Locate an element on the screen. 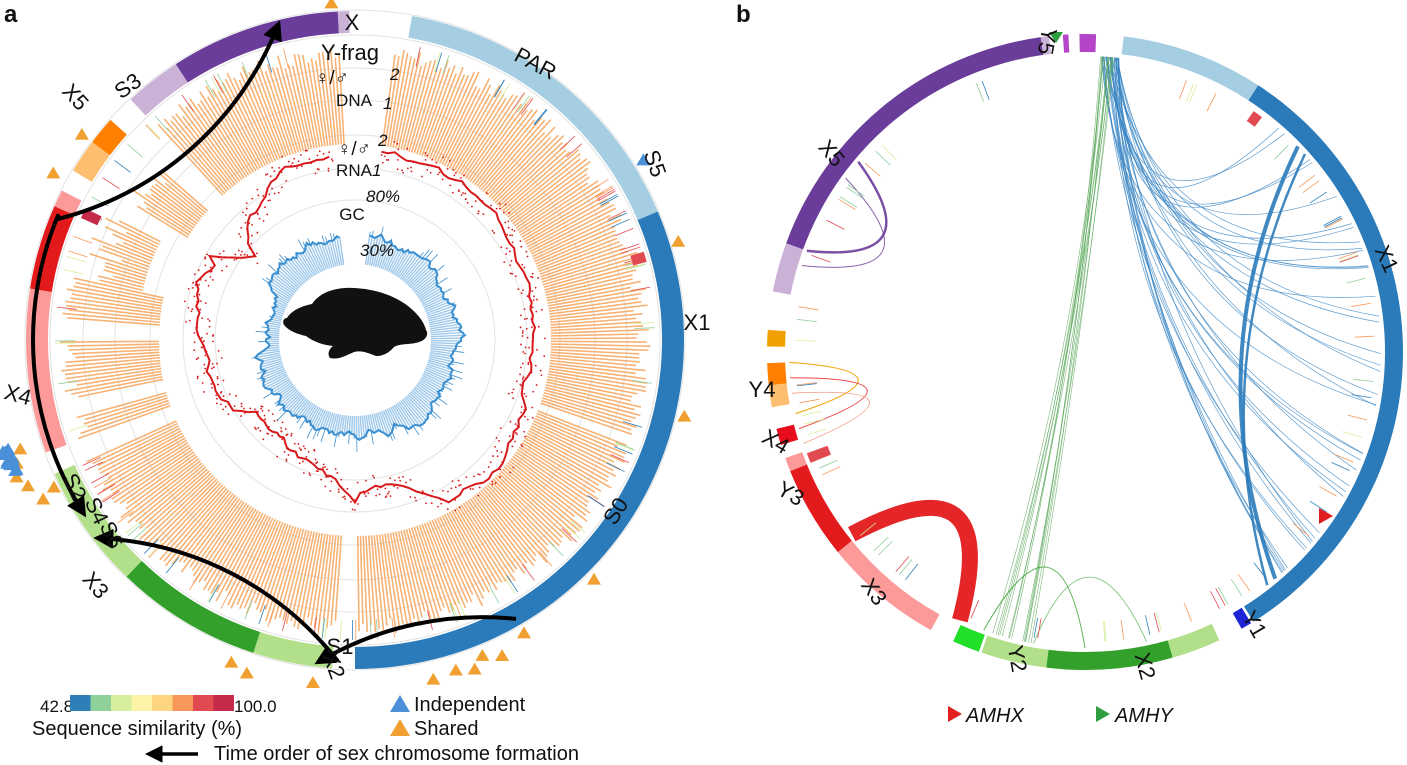 The height and width of the screenshot is (765, 1407). label-b-x2: X2 is located at coordinates (1145, 666).